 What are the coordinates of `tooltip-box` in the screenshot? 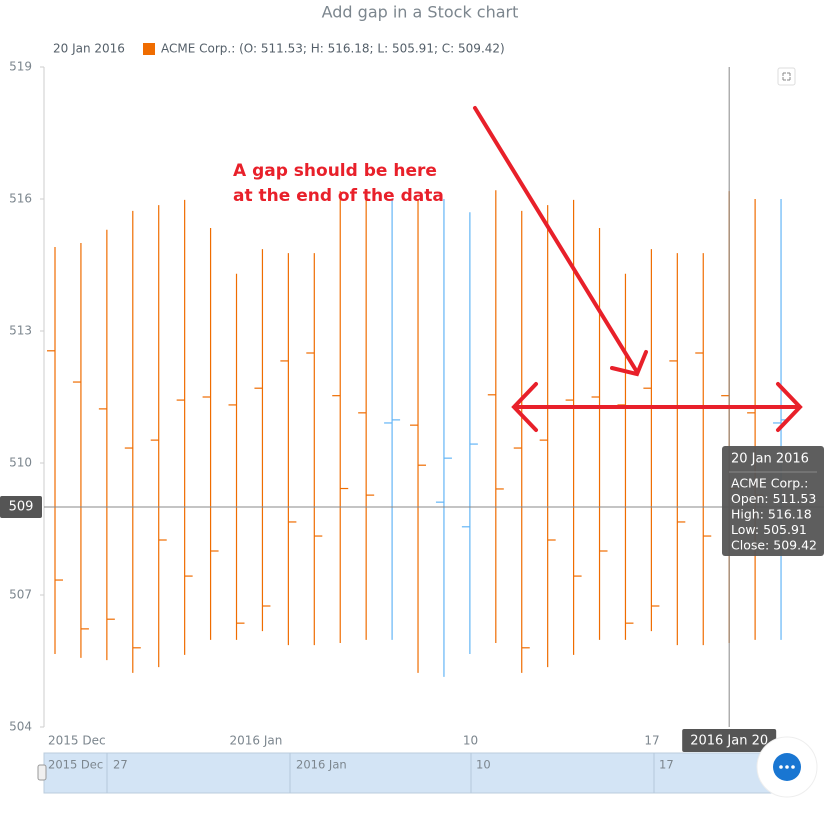 It's located at (773, 501).